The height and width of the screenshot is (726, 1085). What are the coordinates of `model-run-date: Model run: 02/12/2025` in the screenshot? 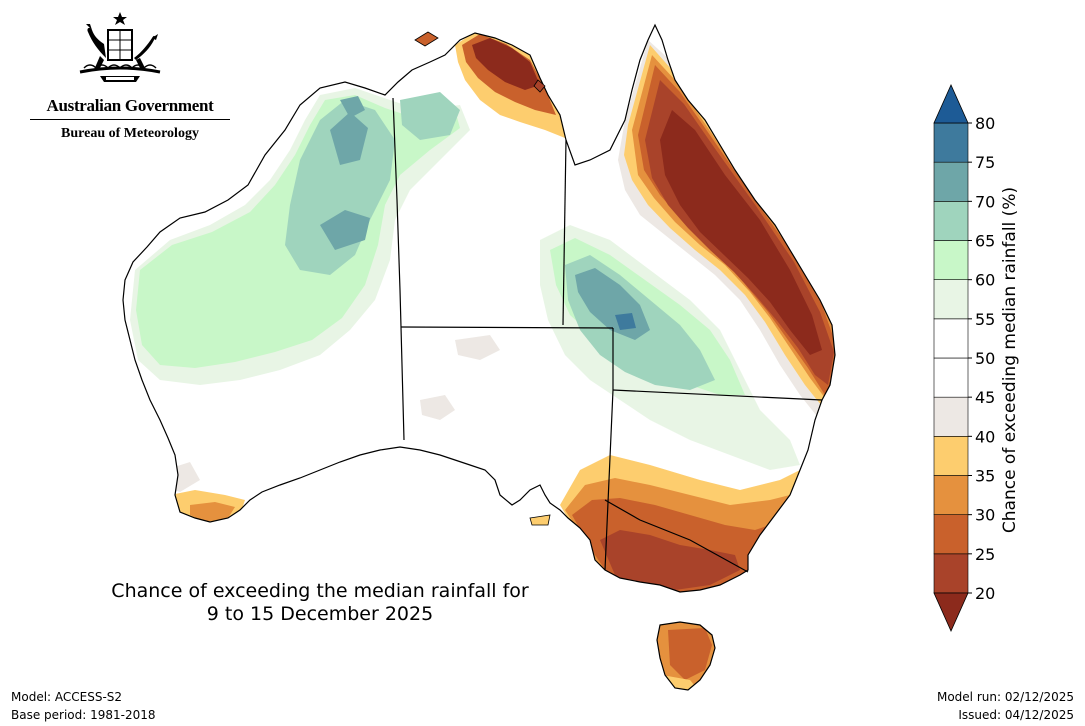 It's located at (1005, 697).